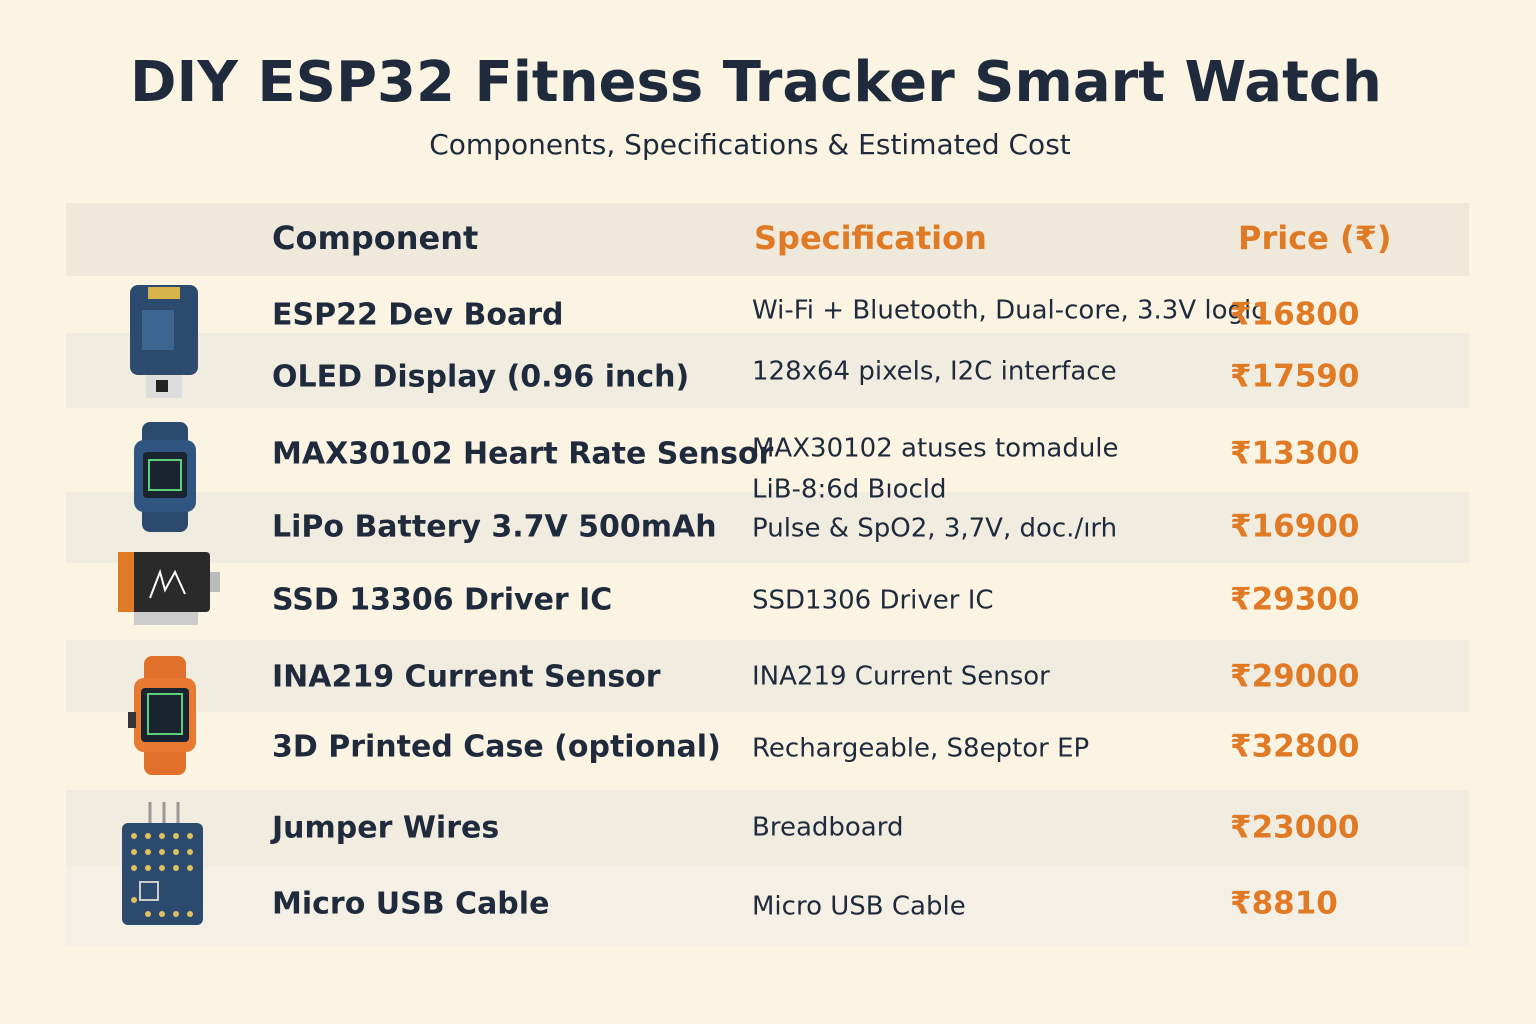  What do you see at coordinates (1294, 828) in the screenshot?
I see `price: ₹23000` at bounding box center [1294, 828].